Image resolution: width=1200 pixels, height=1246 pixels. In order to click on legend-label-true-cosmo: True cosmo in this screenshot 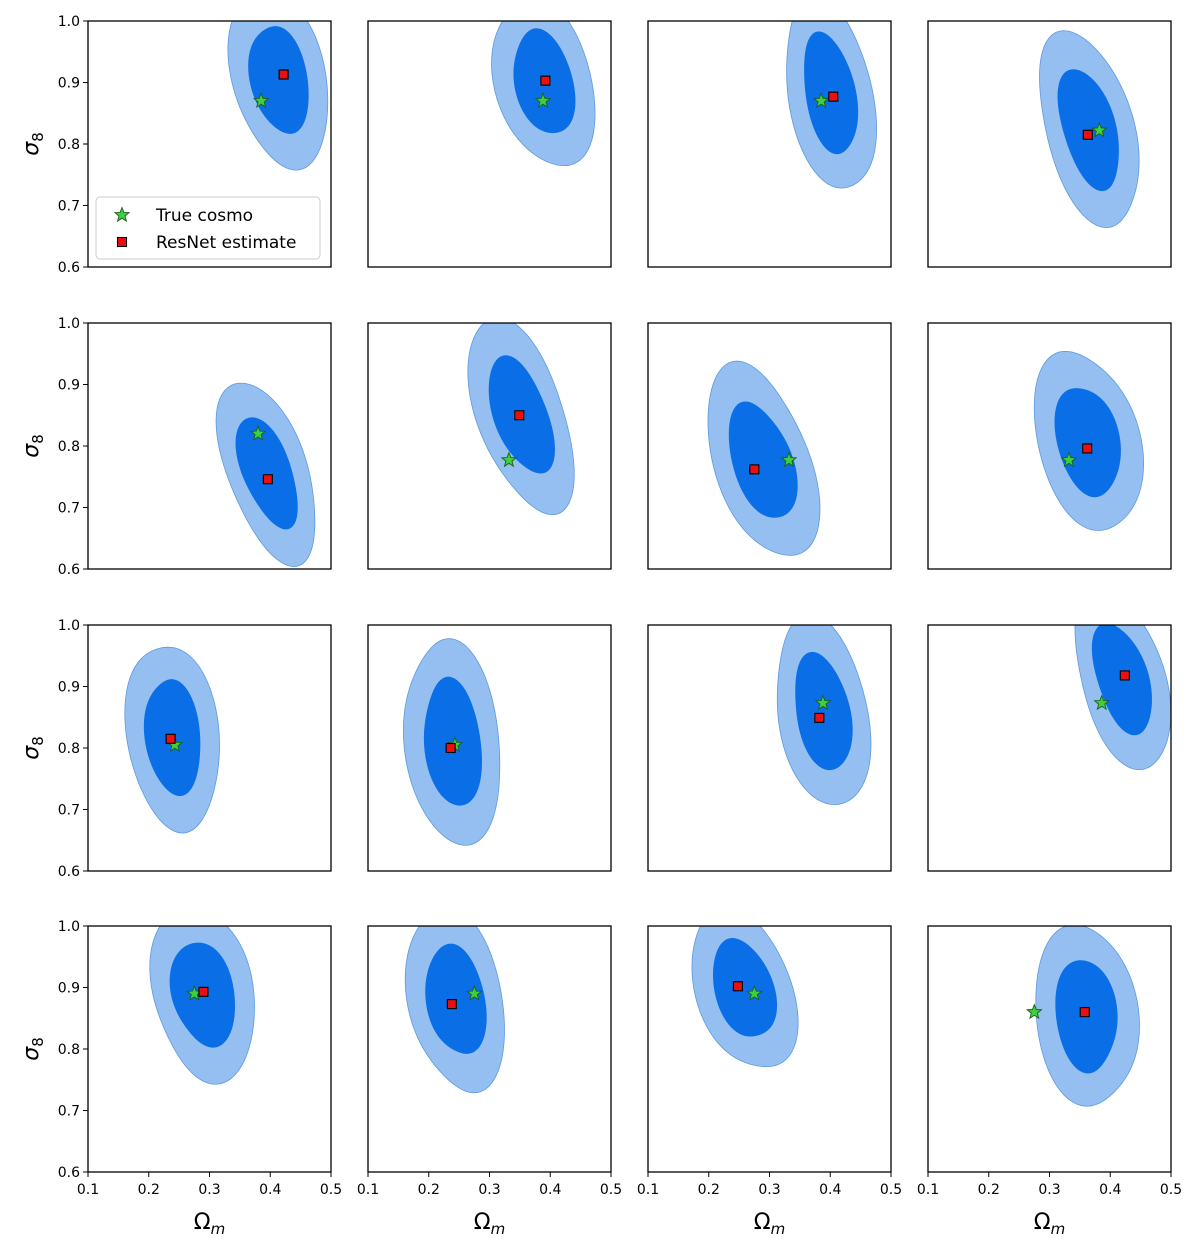, I will do `click(204, 216)`.